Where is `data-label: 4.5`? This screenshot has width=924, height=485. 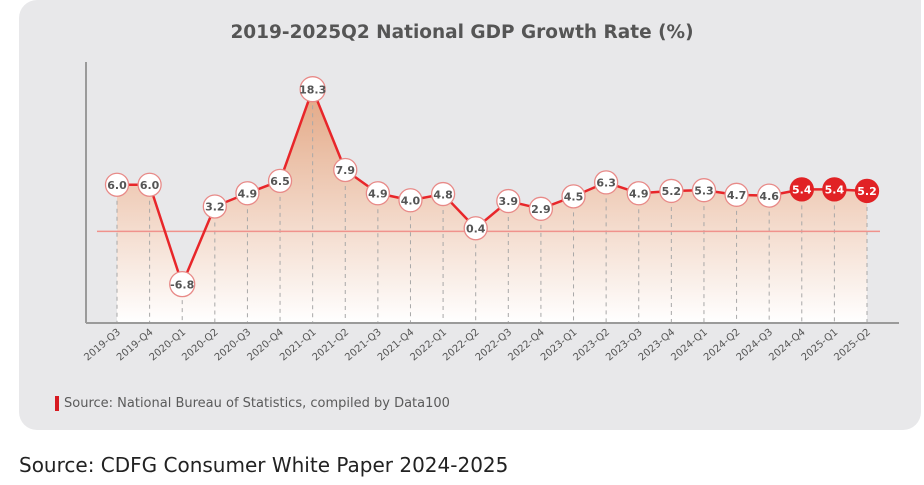 data-label: 4.5 is located at coordinates (574, 197).